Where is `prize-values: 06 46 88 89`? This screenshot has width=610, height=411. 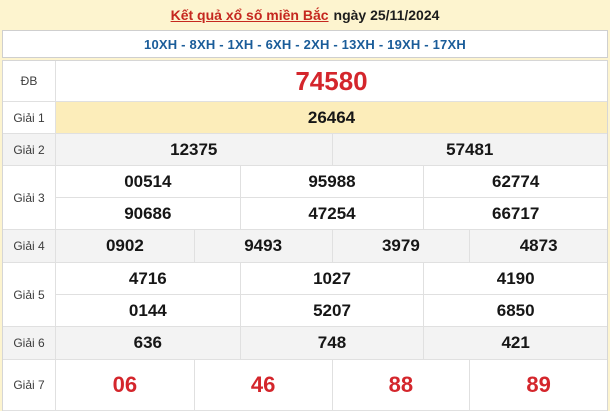
prize-values: 06 46 88 89 is located at coordinates (331, 385).